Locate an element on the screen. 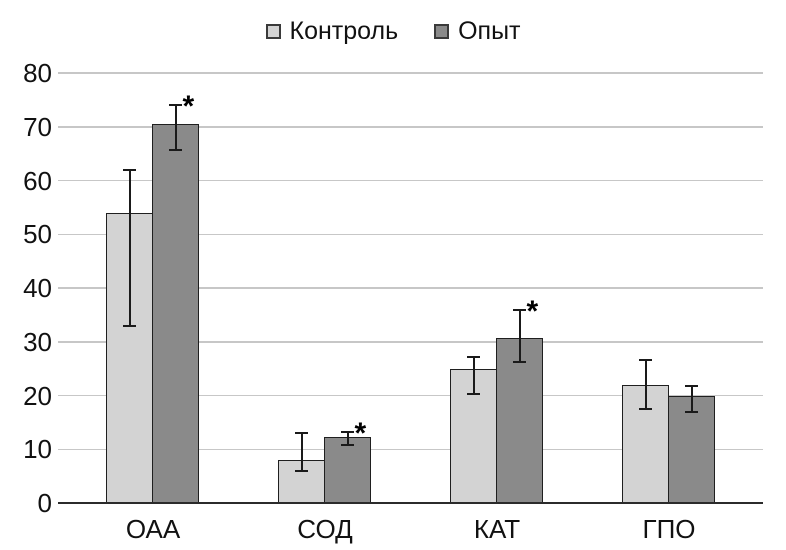 The height and width of the screenshot is (550, 786). x-axis-category-label: ГПО is located at coordinates (669, 529).